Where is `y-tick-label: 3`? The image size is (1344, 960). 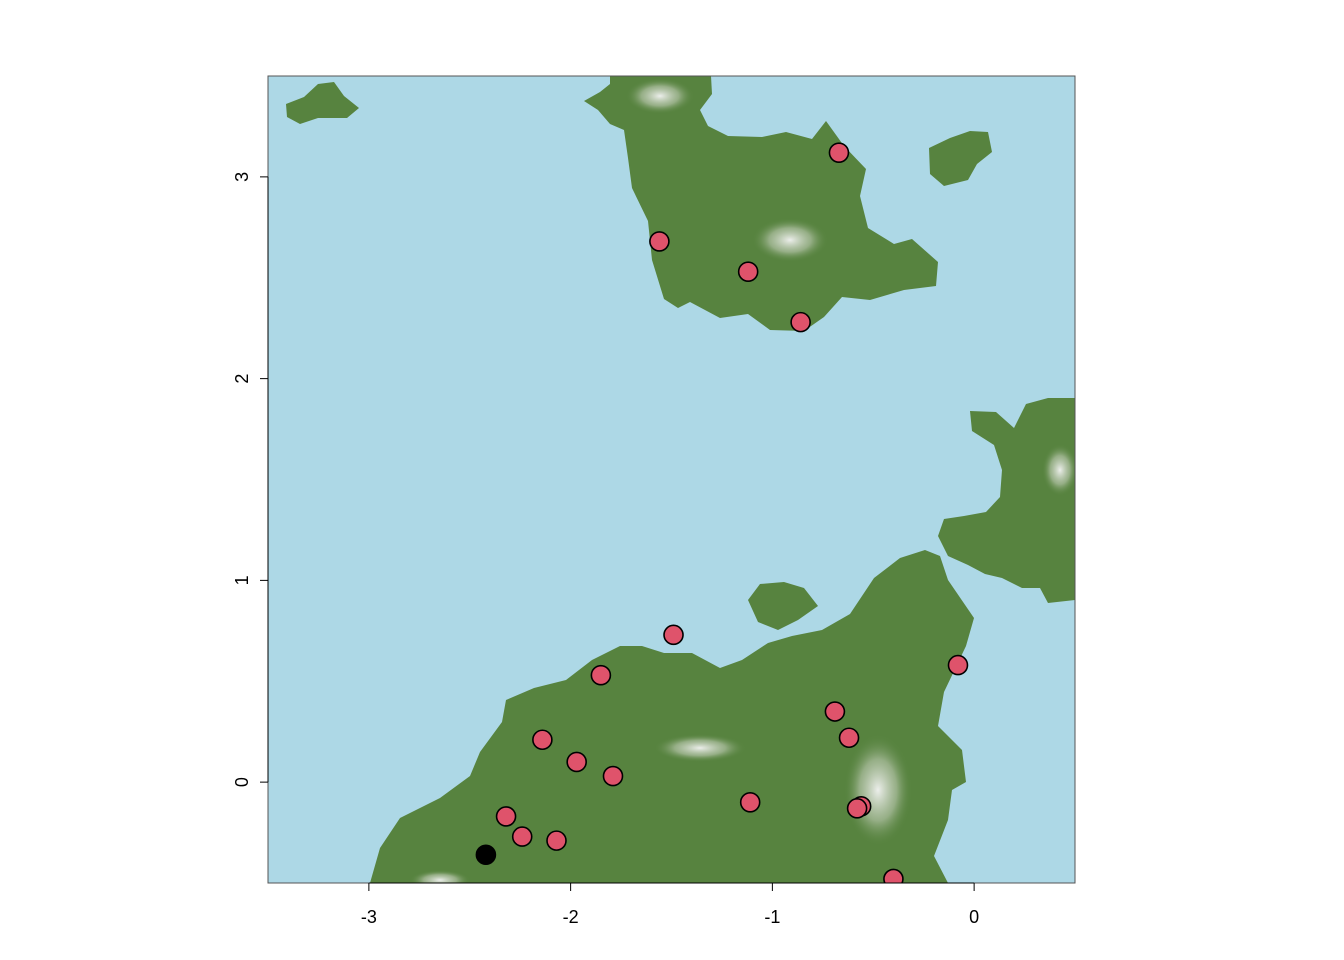 y-tick-label: 3 is located at coordinates (242, 177).